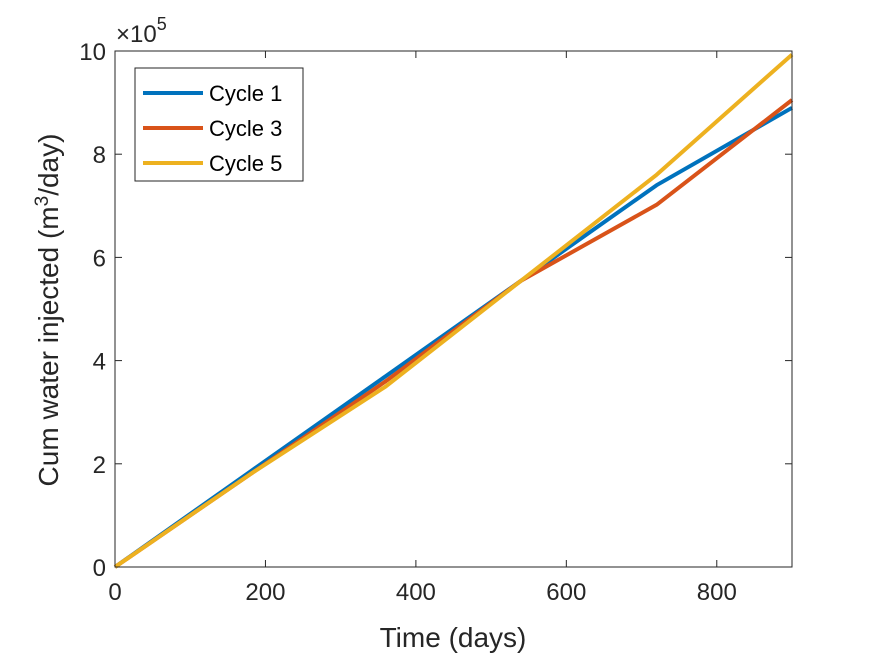  Describe the element at coordinates (245, 128) in the screenshot. I see `legend-label-cycle-3: Cycle 3` at that location.